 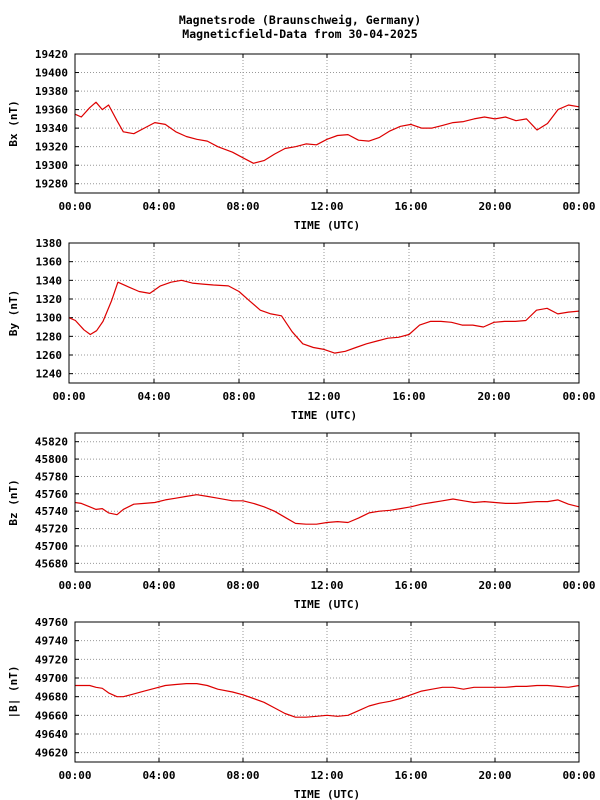 I want to click on y-tick-label: 19380, so click(x=51, y=91).